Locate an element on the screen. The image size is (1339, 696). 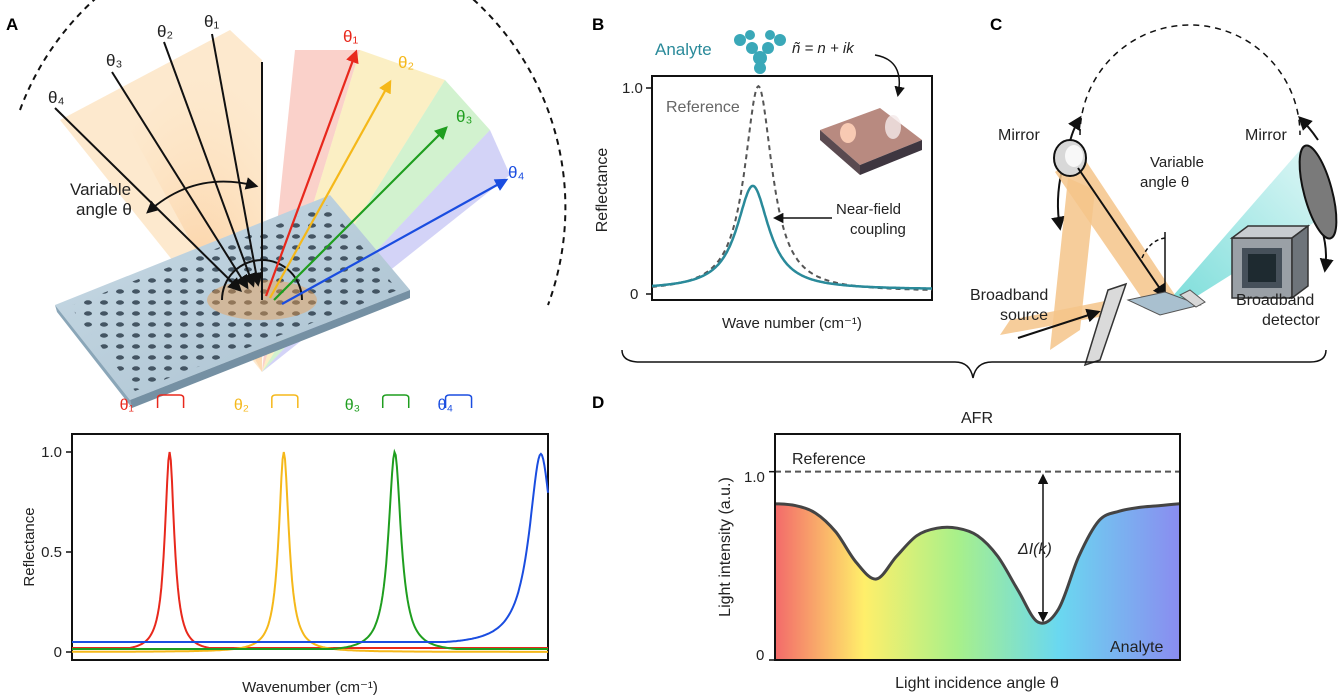
angle-indicator-c is located at coordinates (1153, 248).